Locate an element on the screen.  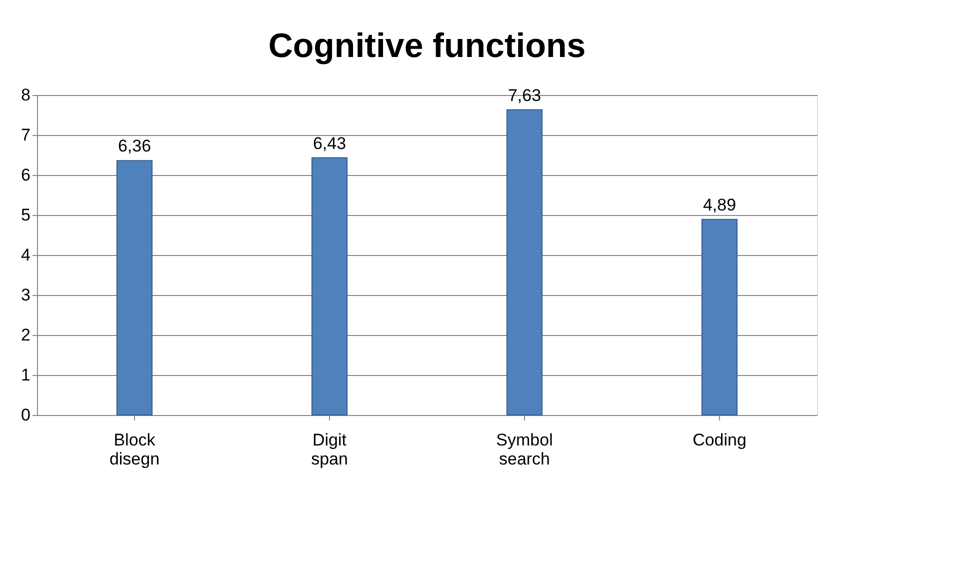
x-tick-label: Symbol search is located at coordinates (524, 449).